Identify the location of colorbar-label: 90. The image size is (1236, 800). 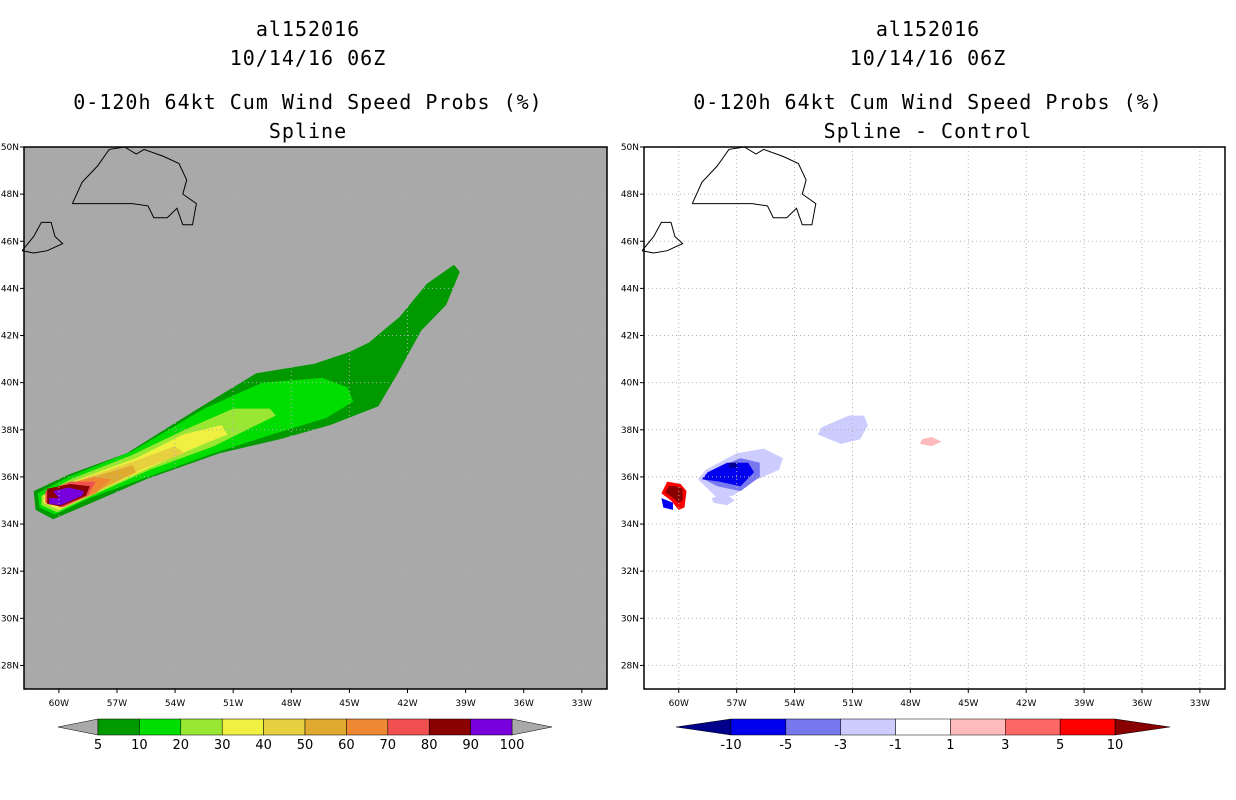
(470, 745).